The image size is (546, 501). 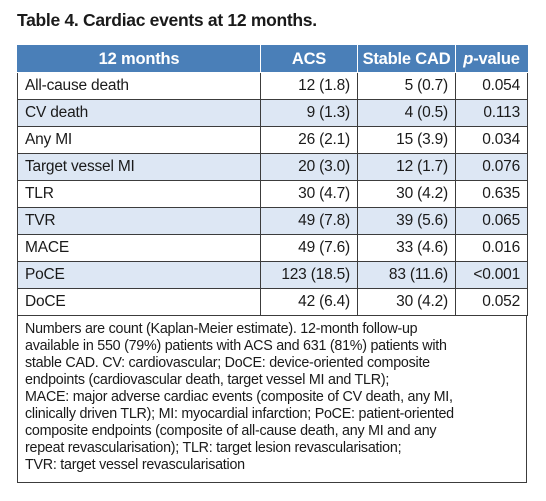 I want to click on row-stable-value: 5 (0.7), so click(x=406, y=86).